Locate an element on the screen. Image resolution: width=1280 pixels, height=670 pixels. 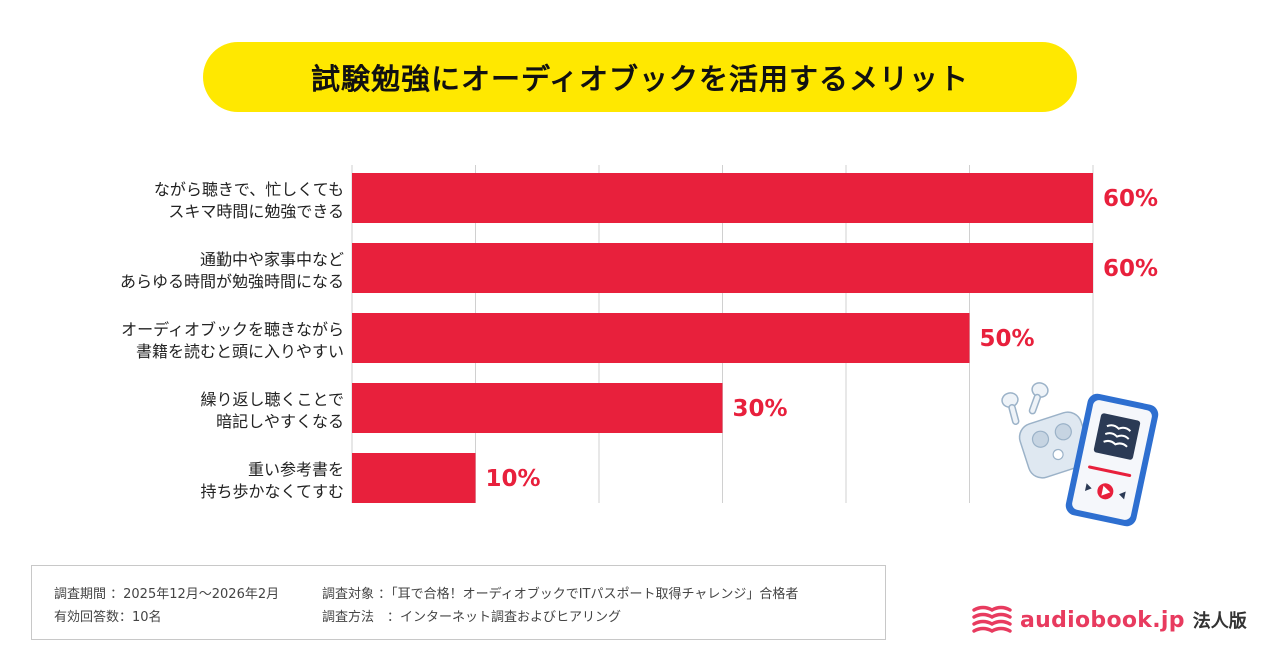
chart-title-banner: 試験勉強にオーディオブックを活用するメリット is located at coordinates (640, 77).